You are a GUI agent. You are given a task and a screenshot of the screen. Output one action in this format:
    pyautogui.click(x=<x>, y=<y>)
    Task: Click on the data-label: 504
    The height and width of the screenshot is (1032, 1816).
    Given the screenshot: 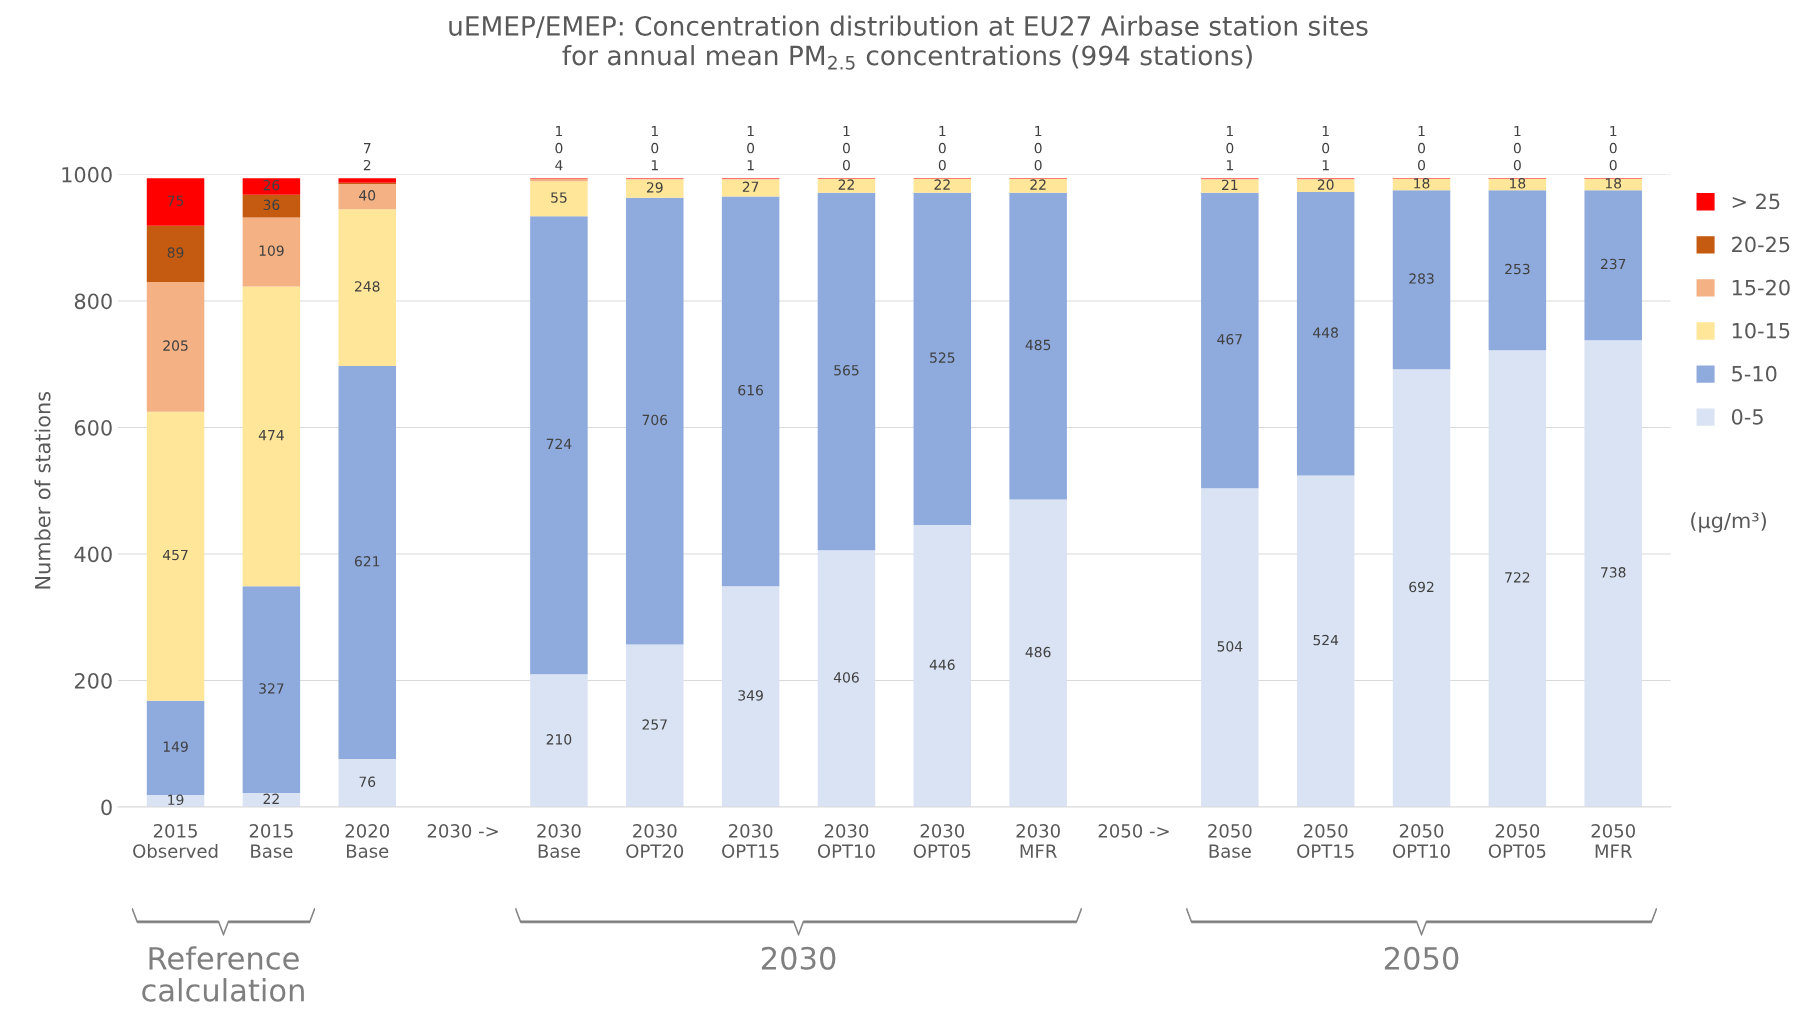 What is the action you would take?
    pyautogui.click(x=1230, y=646)
    